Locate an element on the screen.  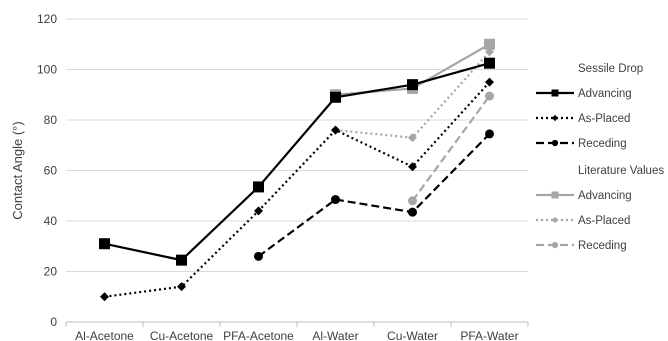
y-tick-label: 40 is located at coordinates (51, 221).